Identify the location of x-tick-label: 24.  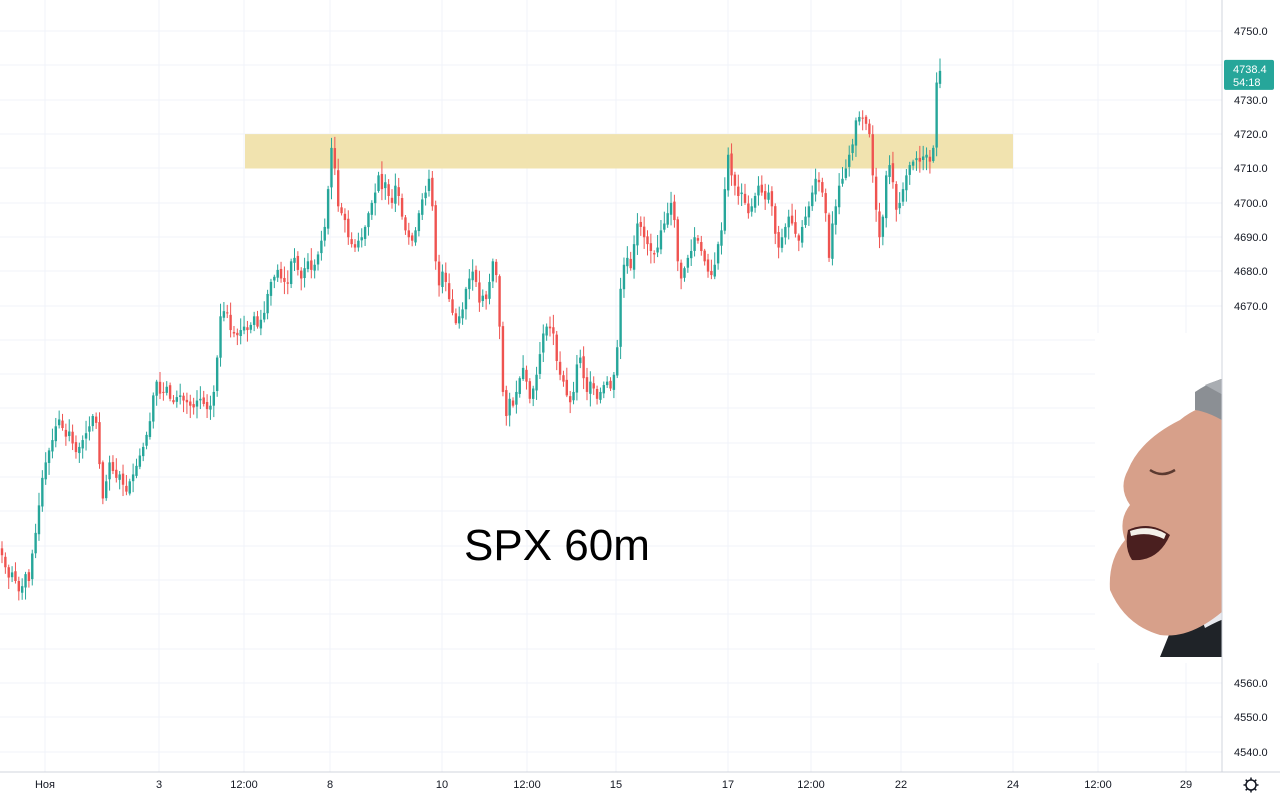
(1013, 785).